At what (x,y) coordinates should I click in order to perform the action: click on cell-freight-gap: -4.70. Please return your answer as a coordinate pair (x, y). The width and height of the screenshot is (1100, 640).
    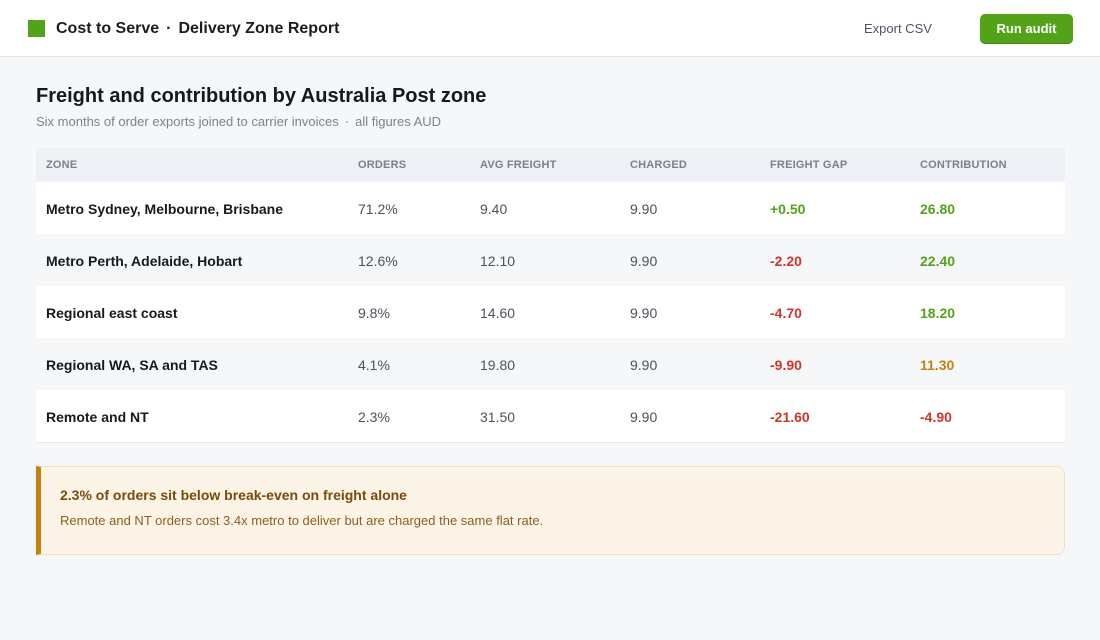
    Looking at the image, I should click on (786, 313).